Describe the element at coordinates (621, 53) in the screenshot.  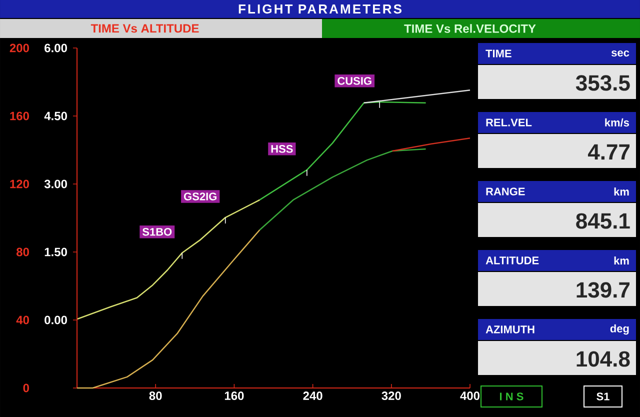
I see `text: sec` at that location.